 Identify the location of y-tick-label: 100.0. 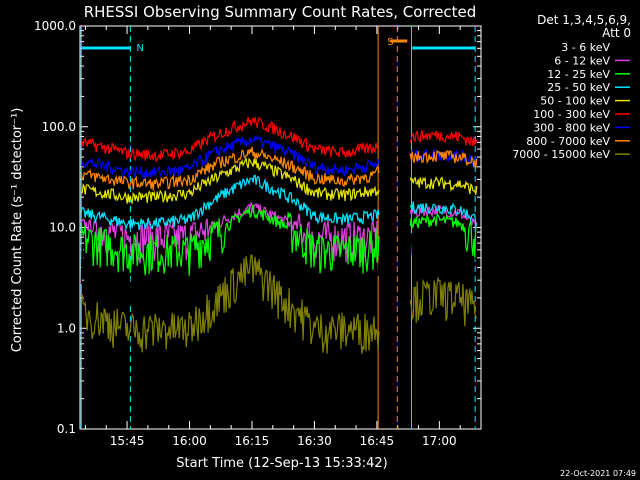
(59, 127).